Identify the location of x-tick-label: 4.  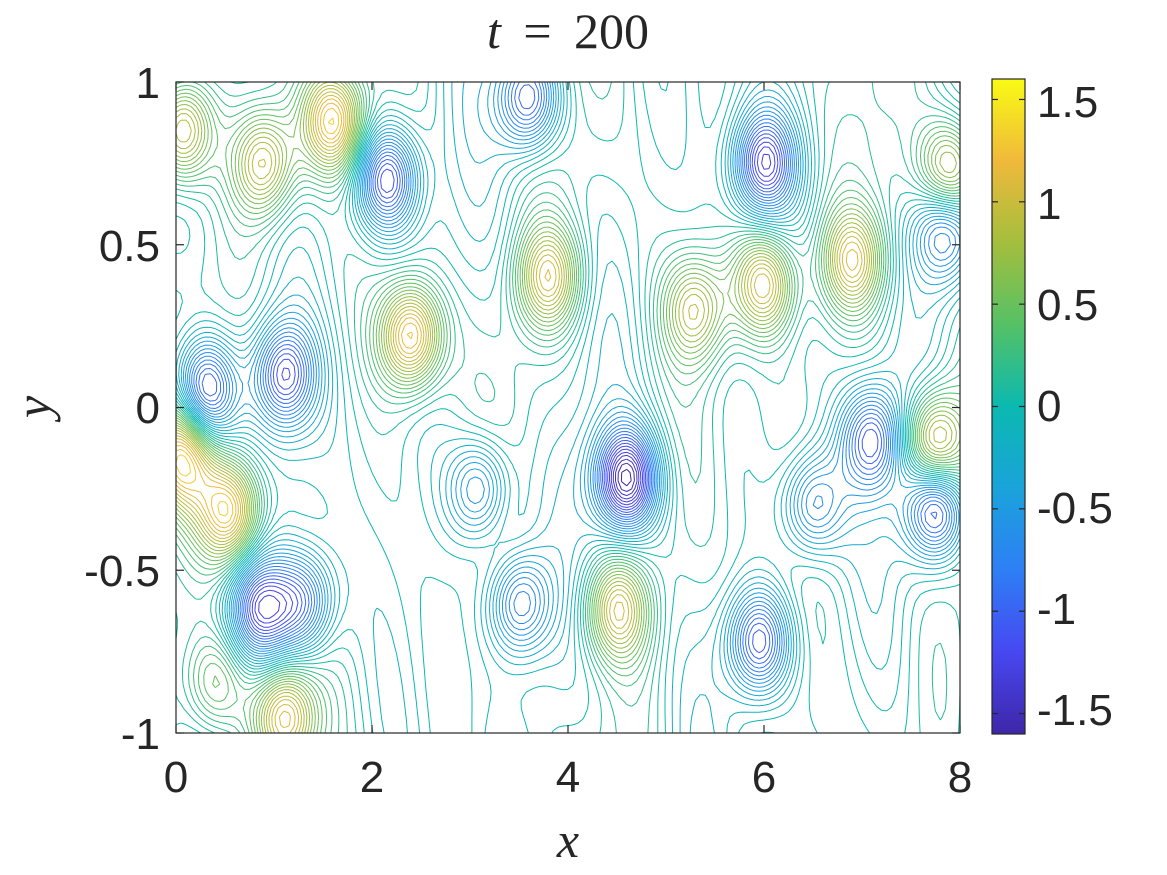
(568, 777).